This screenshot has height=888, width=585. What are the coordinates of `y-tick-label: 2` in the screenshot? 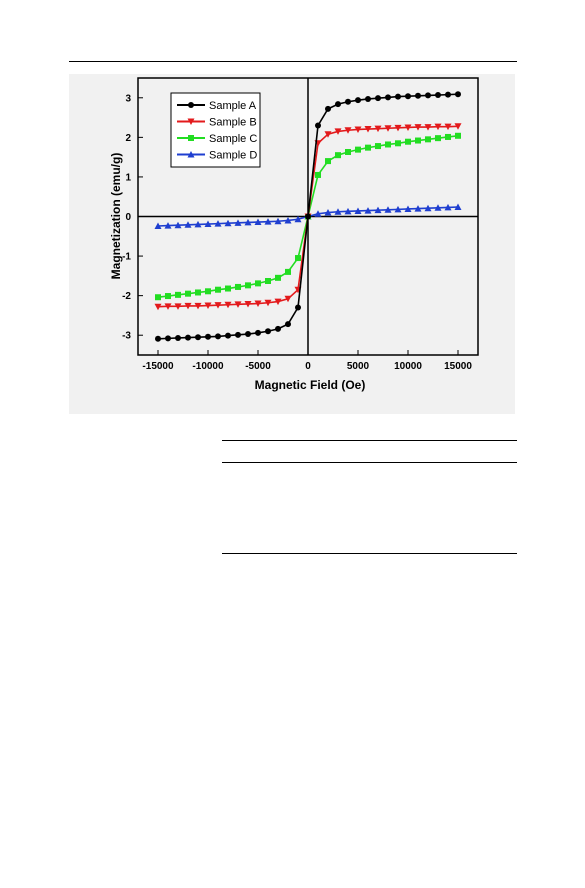 It's located at (128, 138).